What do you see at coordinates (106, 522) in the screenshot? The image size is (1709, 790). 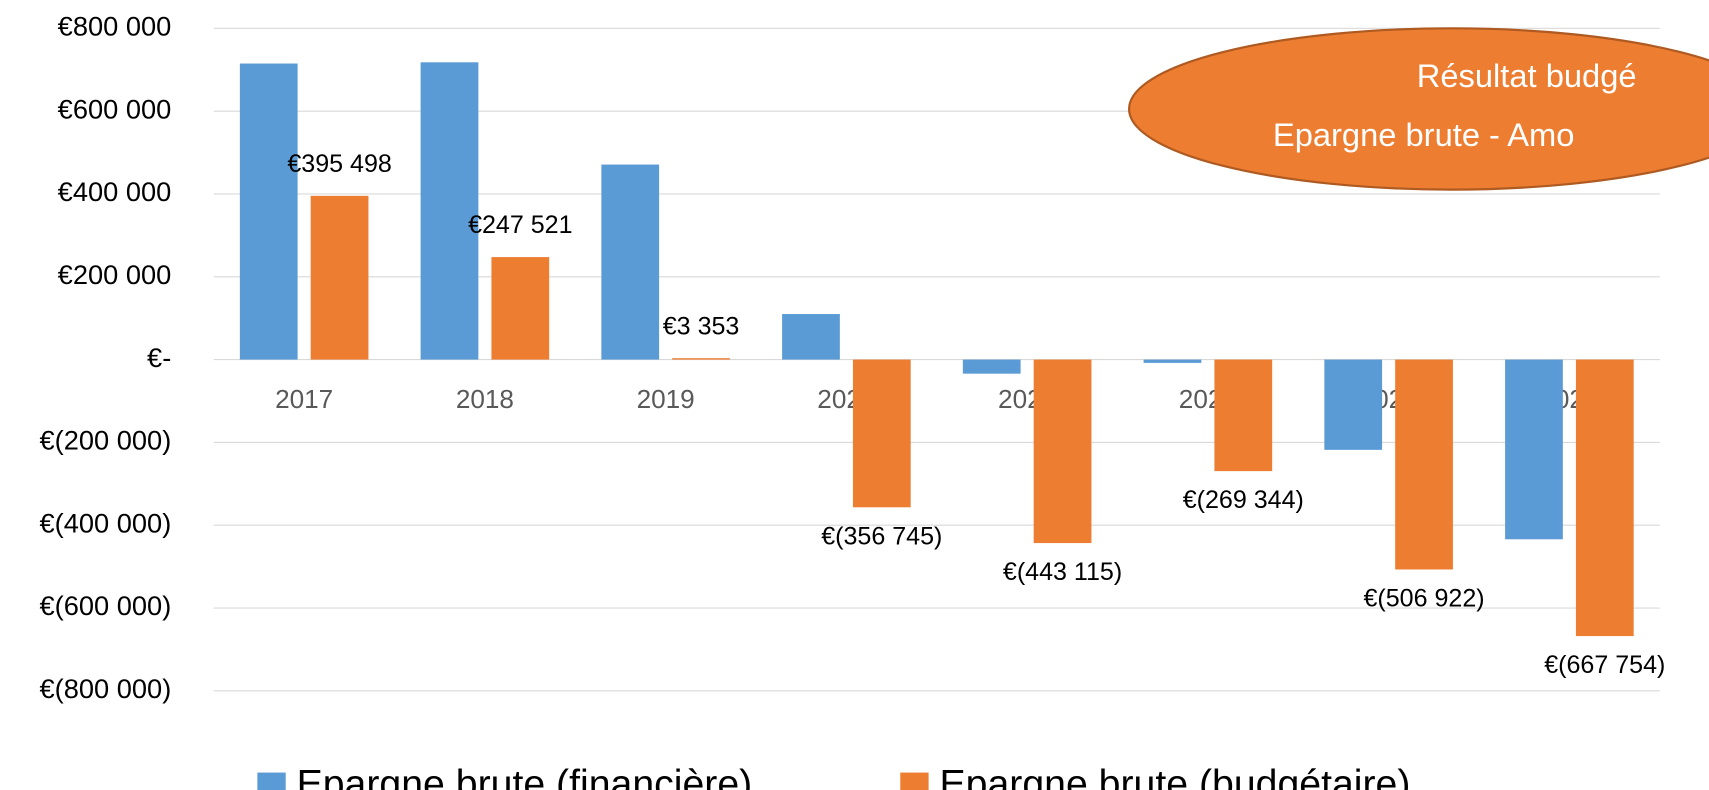 I see `y-tick-label: €(400 000)` at bounding box center [106, 522].